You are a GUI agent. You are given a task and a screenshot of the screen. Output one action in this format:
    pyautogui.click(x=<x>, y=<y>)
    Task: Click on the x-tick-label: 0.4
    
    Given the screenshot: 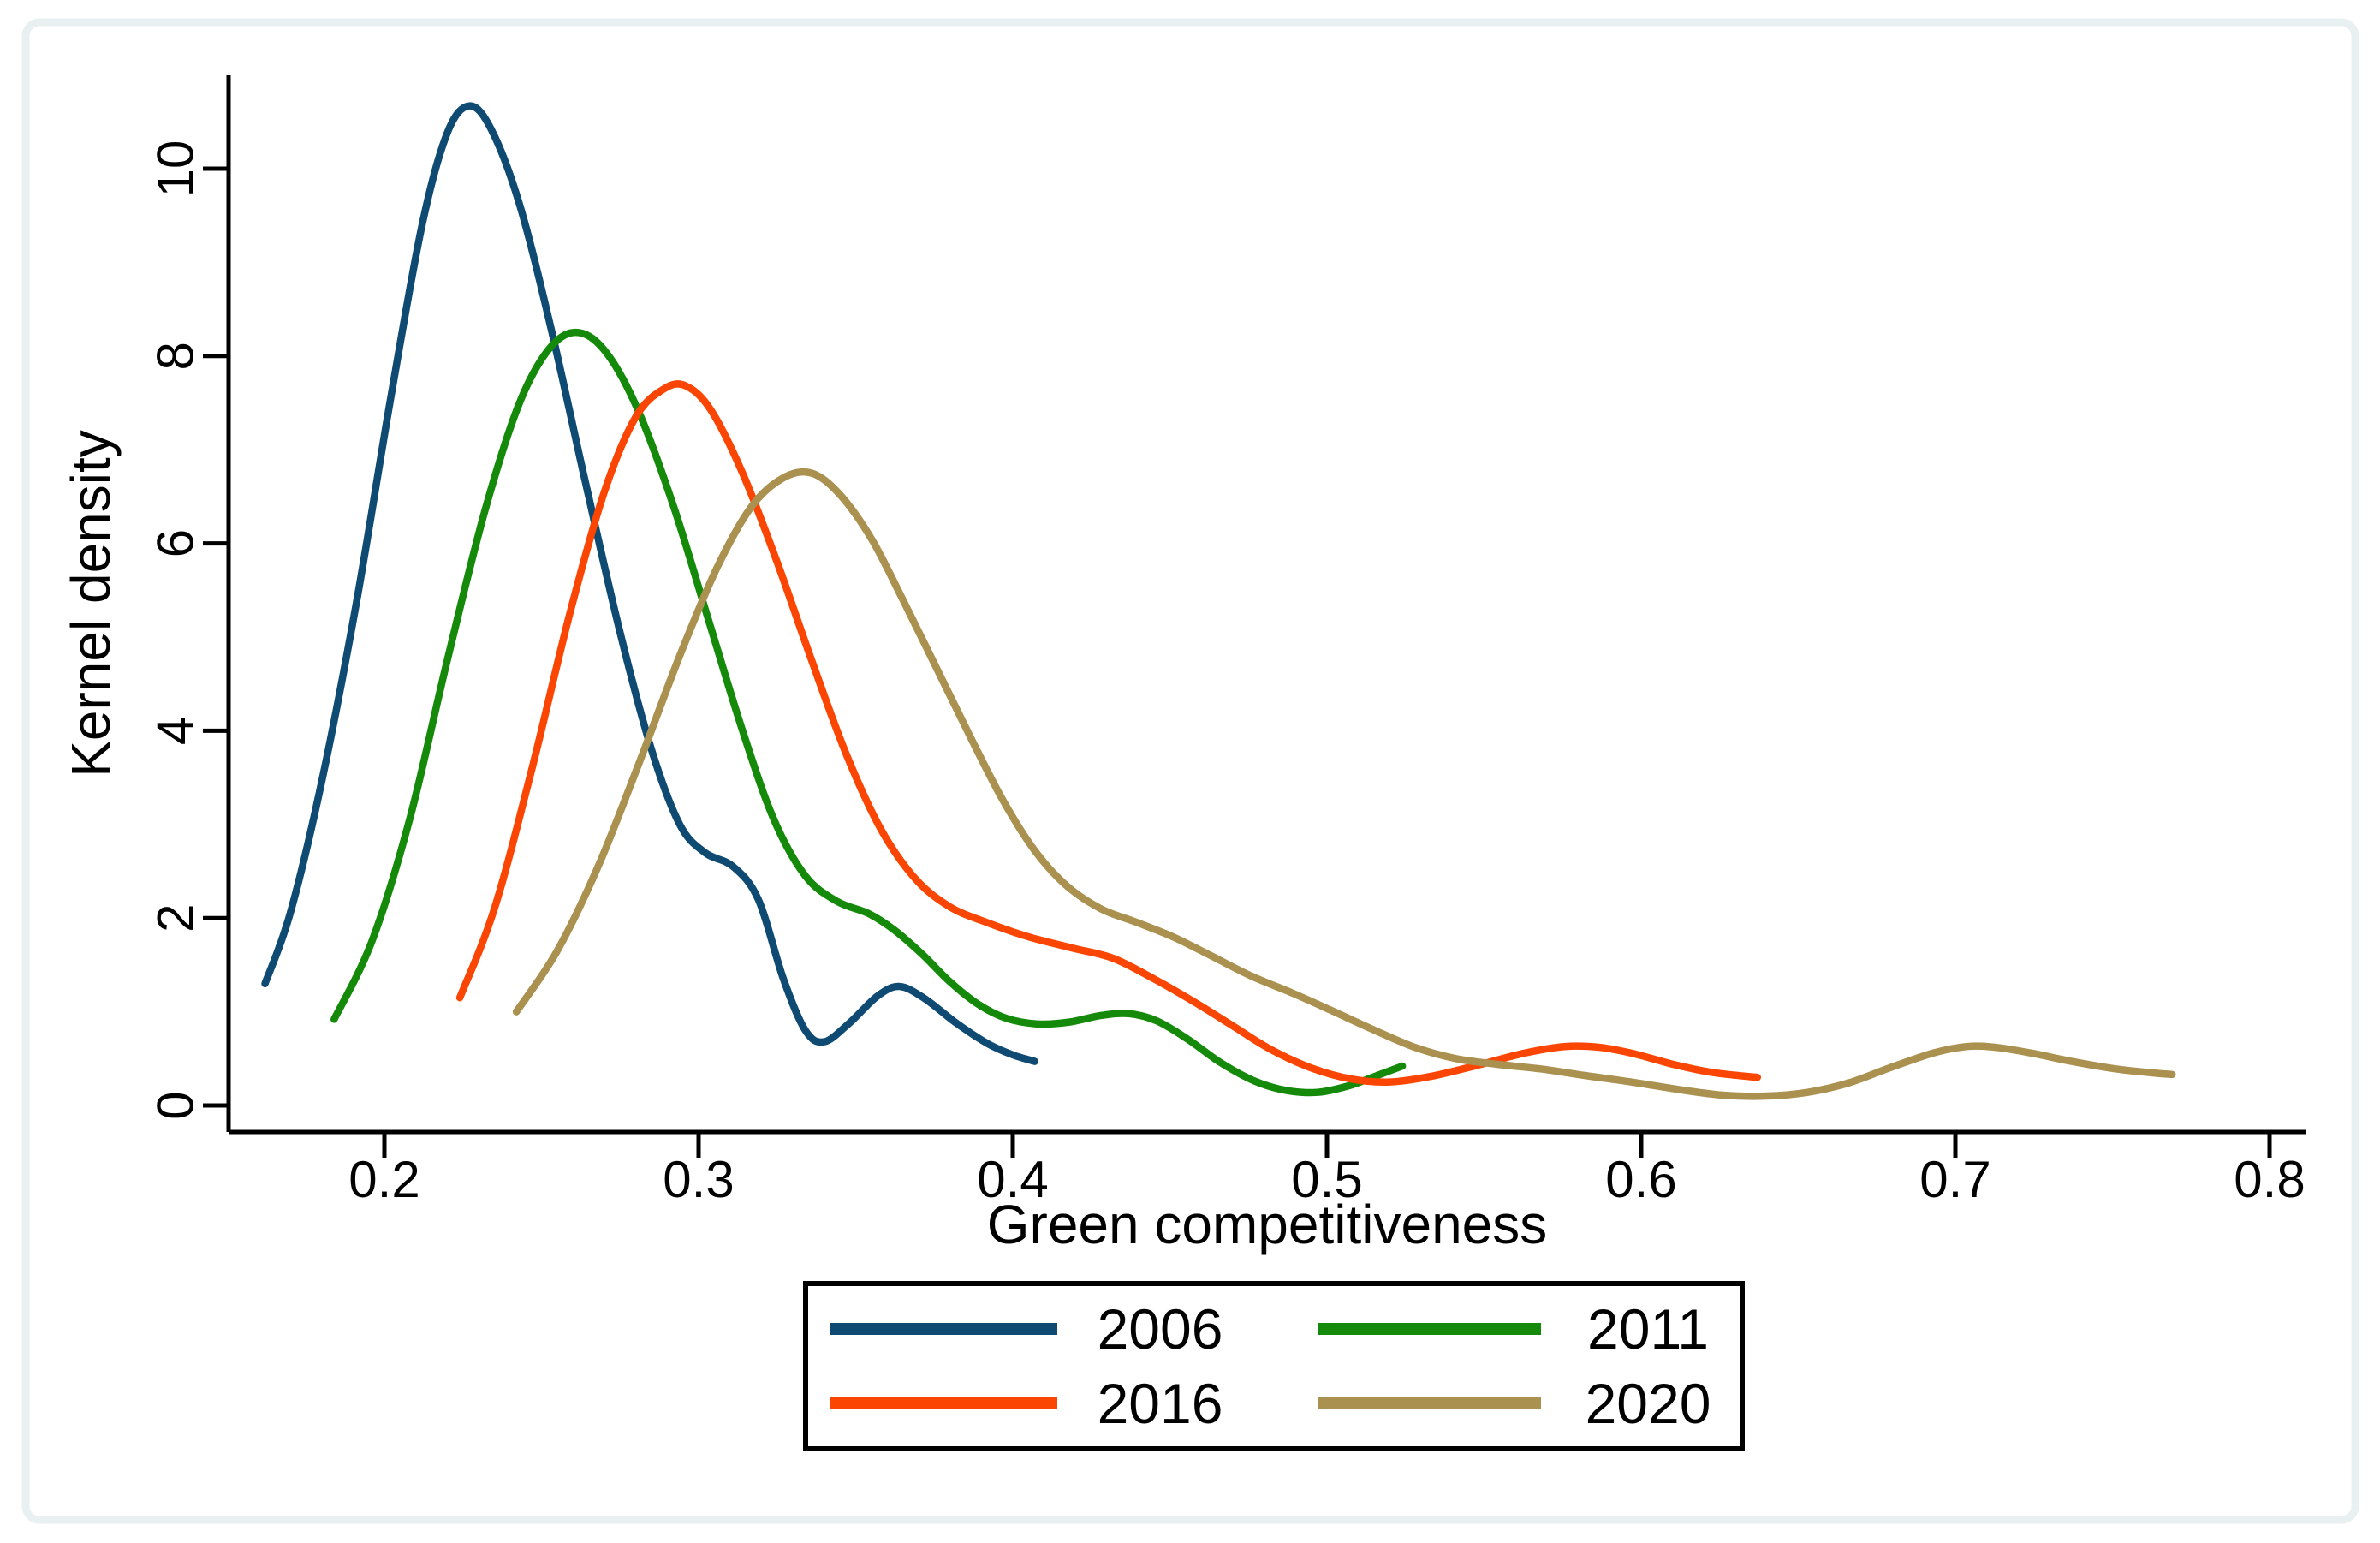 What is the action you would take?
    pyautogui.click(x=1012, y=1179)
    